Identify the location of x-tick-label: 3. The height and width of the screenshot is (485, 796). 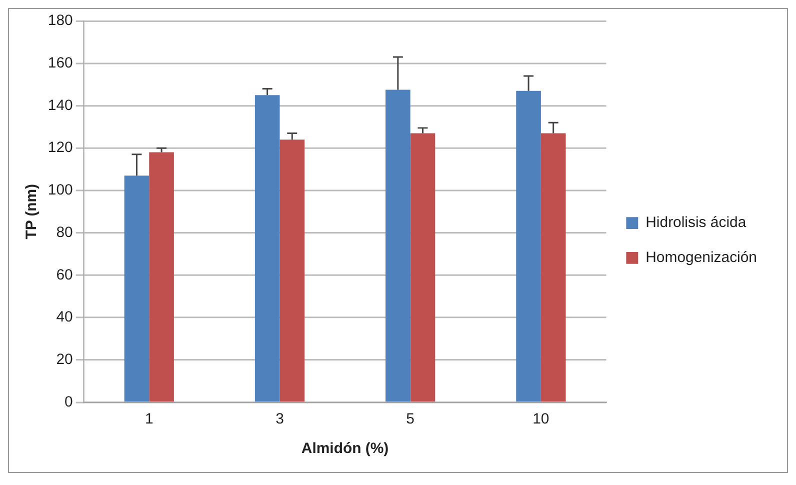
(280, 419).